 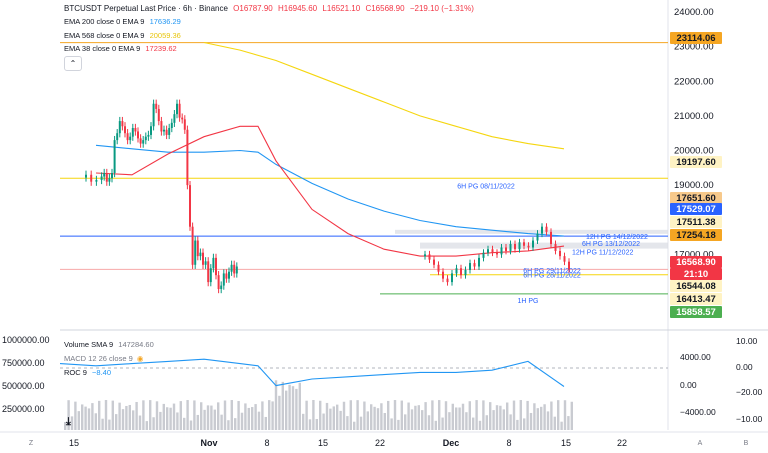 What do you see at coordinates (694, 254) in the screenshot?
I see `y-tick-label: 17000.00` at bounding box center [694, 254].